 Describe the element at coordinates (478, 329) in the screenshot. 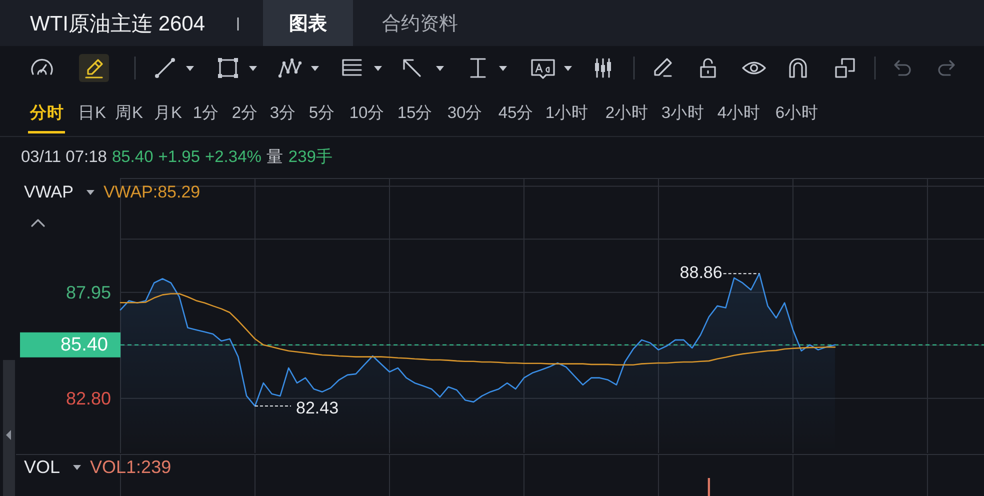

I see `line-series` at that location.